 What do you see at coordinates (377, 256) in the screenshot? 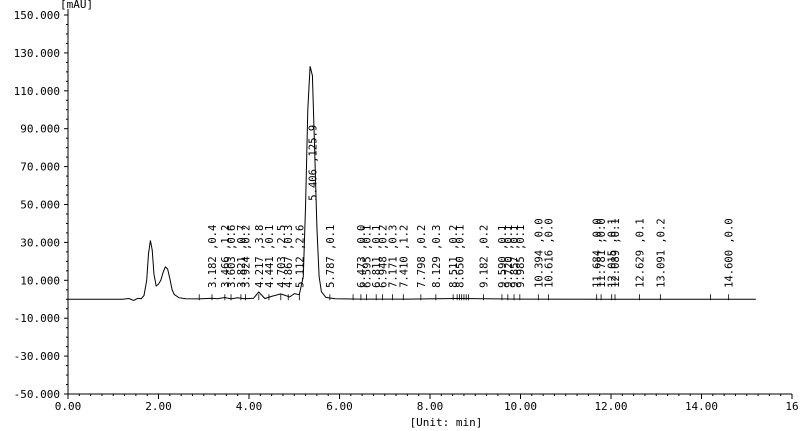
I see `peak-label: 6.811 ,0.1` at bounding box center [377, 256].